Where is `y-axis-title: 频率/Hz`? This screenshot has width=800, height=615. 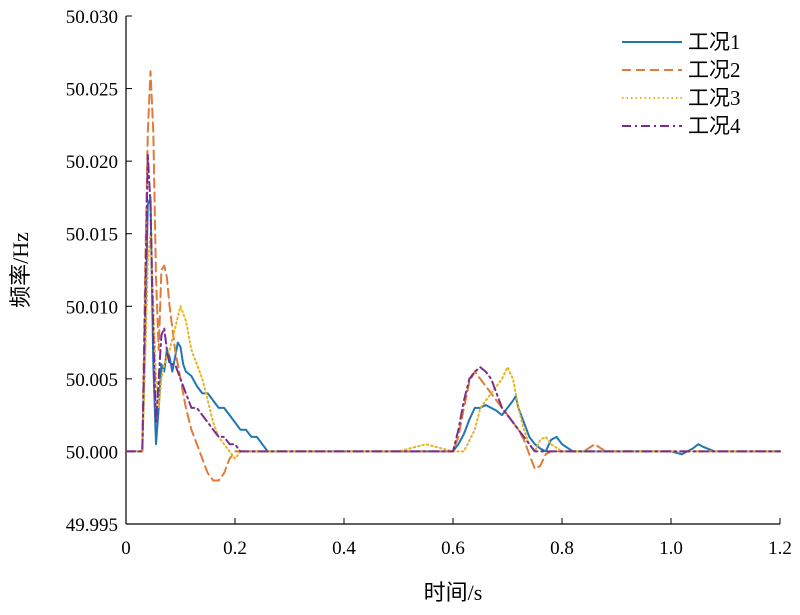 y-axis-title: 频率/Hz is located at coordinates (20, 270).